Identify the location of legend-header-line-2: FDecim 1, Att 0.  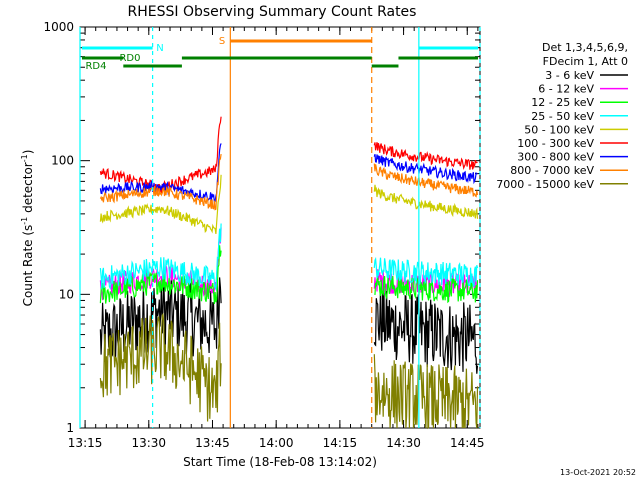
(585, 61).